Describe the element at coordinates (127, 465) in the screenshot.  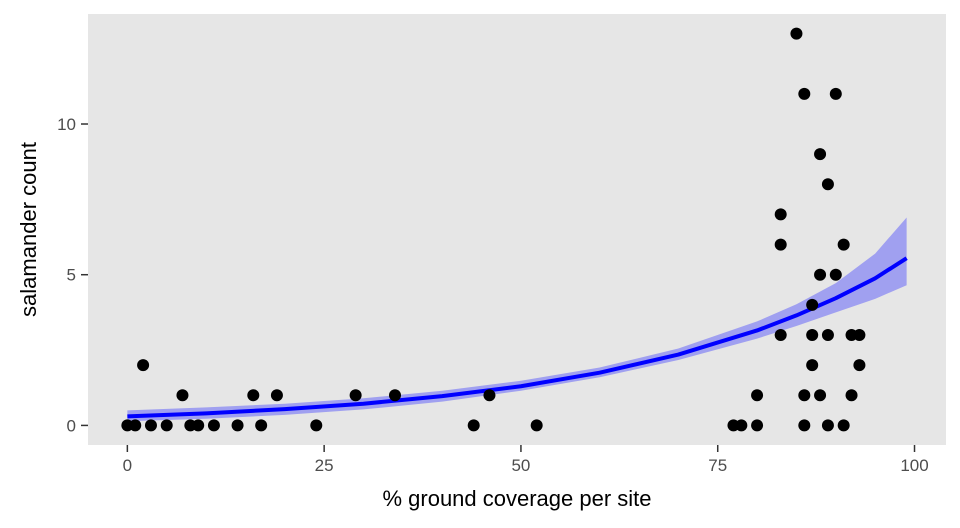
I see `x-tick-label: 0` at that location.